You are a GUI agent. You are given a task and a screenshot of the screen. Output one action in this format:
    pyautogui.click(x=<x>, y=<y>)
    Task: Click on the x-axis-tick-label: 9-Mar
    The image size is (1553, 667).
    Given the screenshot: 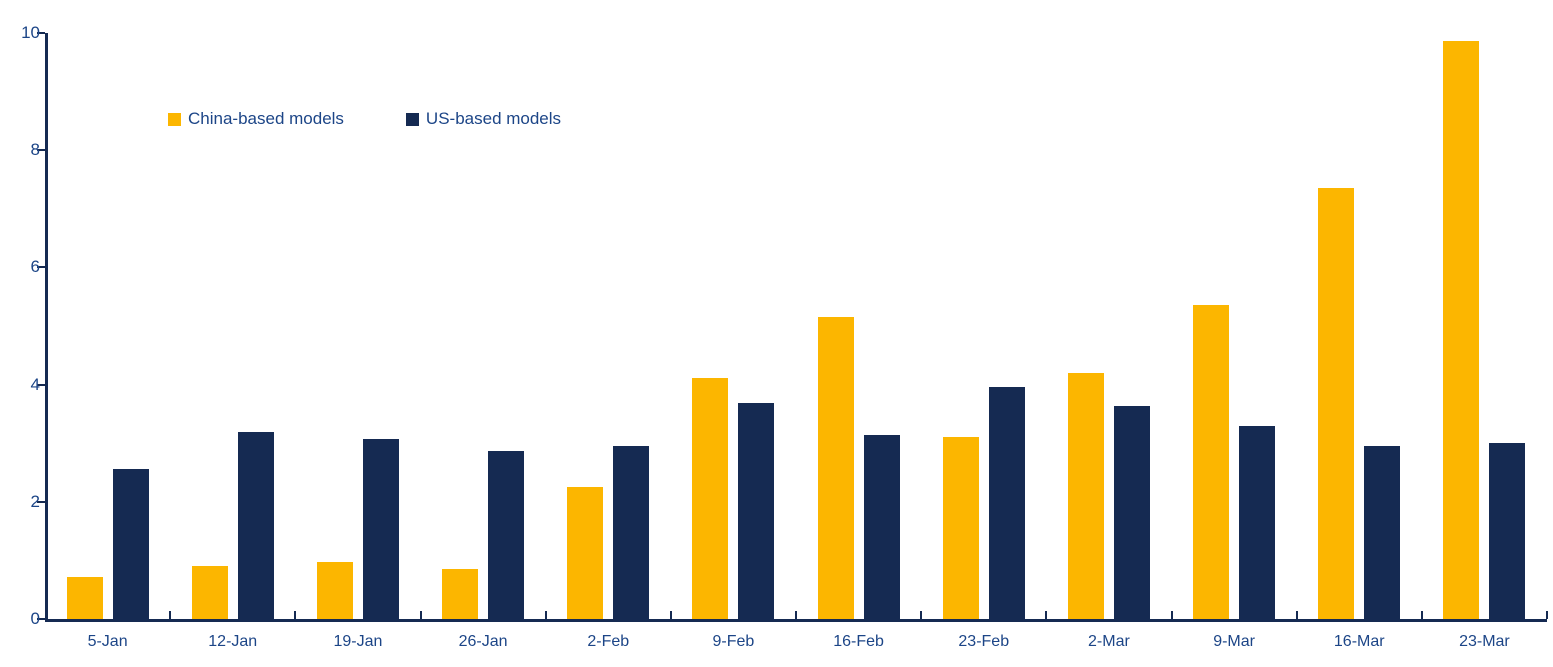 What is the action you would take?
    pyautogui.click(x=1234, y=641)
    